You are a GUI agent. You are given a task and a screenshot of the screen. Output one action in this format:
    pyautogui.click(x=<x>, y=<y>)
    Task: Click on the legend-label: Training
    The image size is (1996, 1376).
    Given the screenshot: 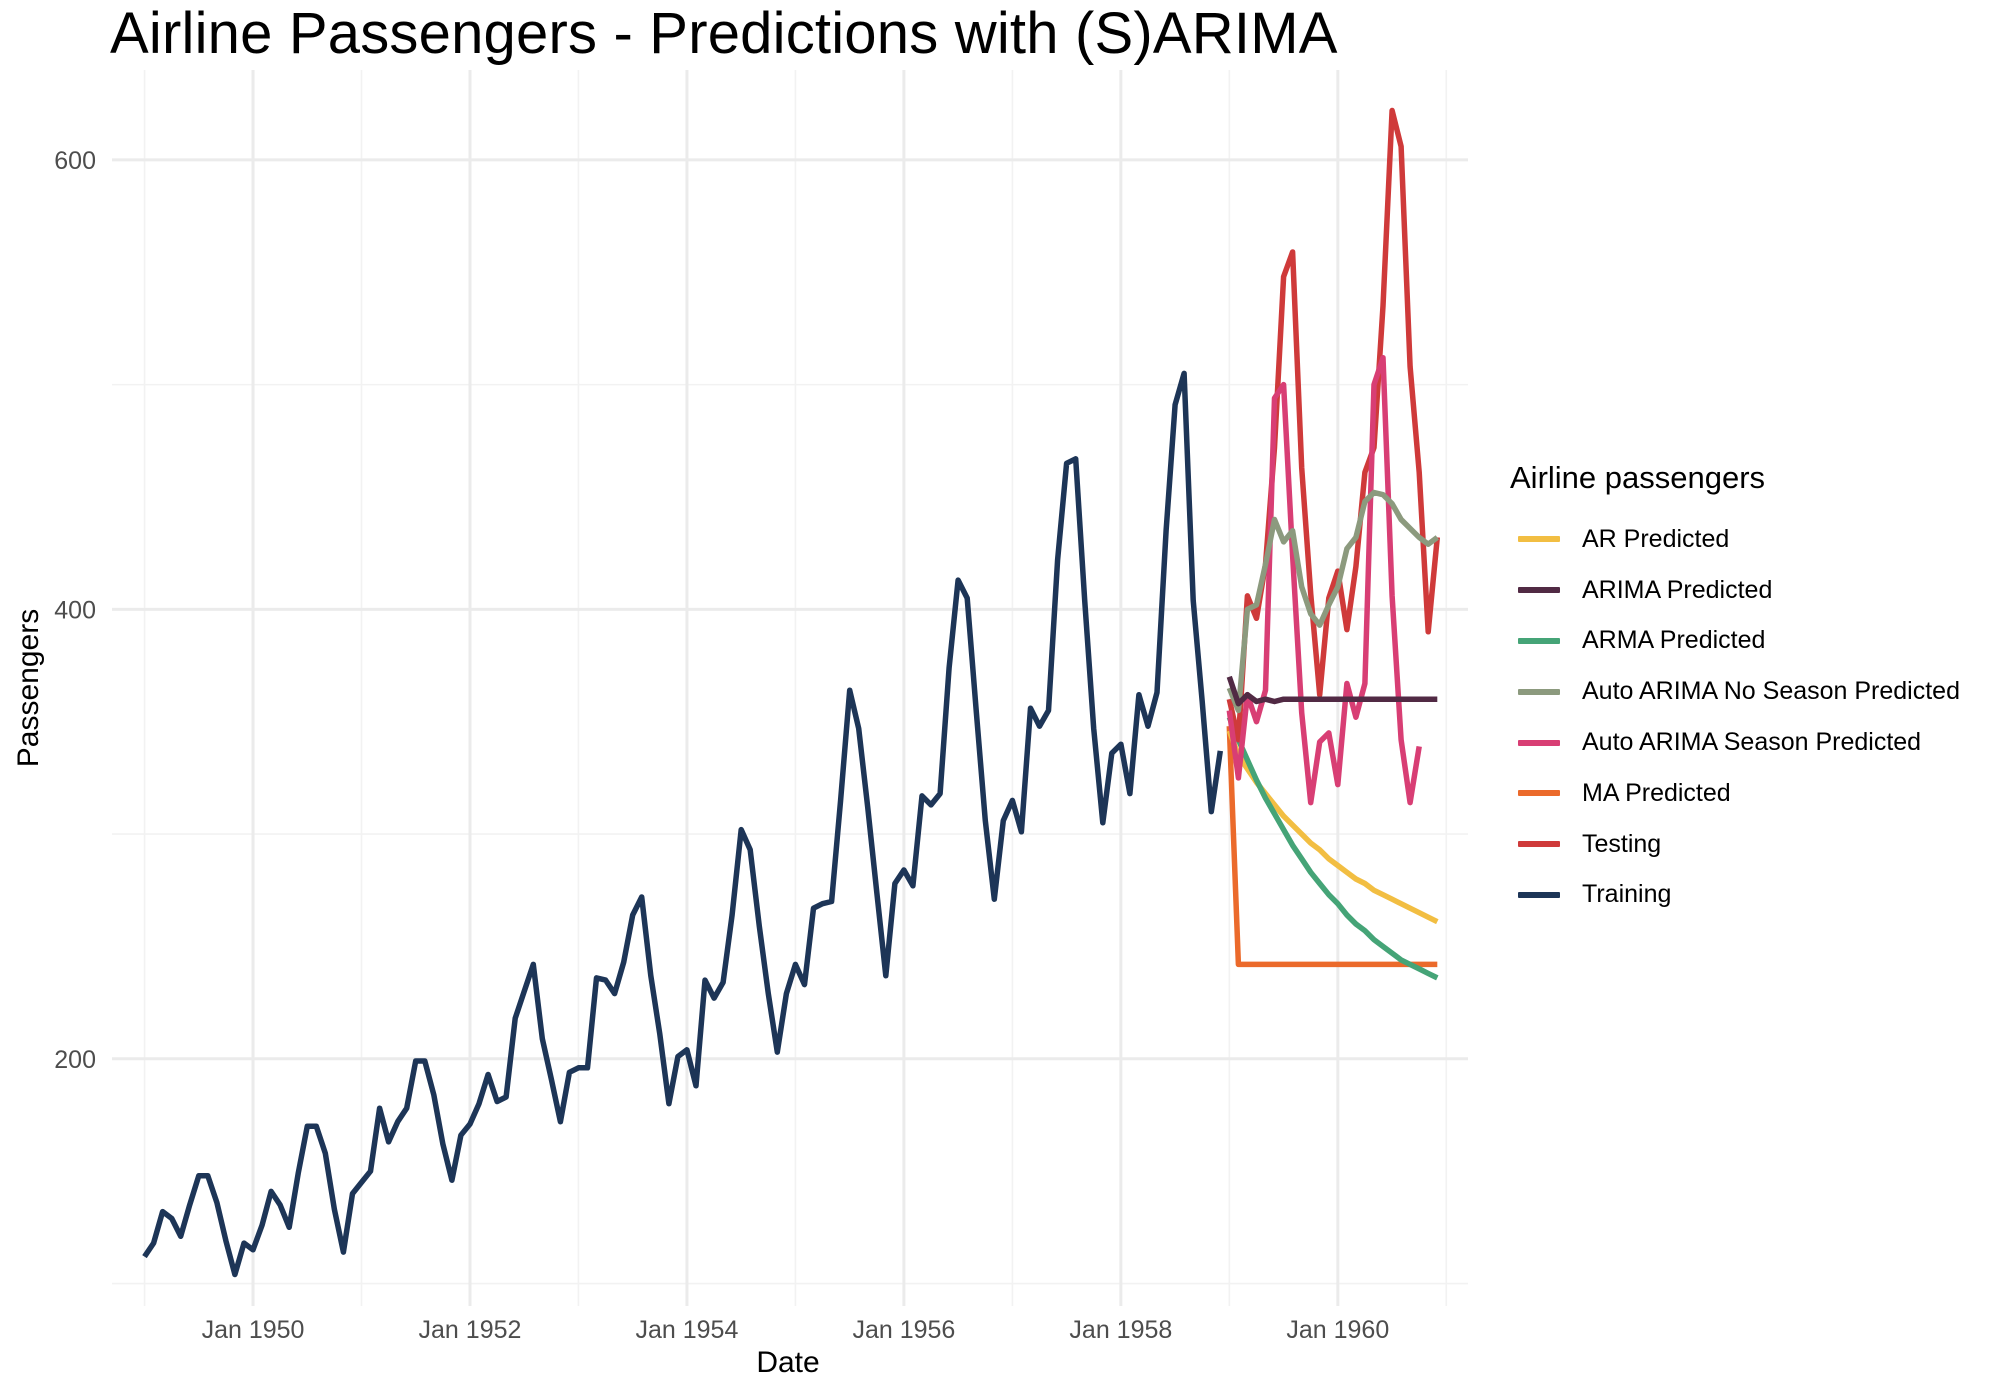 What is the action you would take?
    pyautogui.click(x=1627, y=894)
    